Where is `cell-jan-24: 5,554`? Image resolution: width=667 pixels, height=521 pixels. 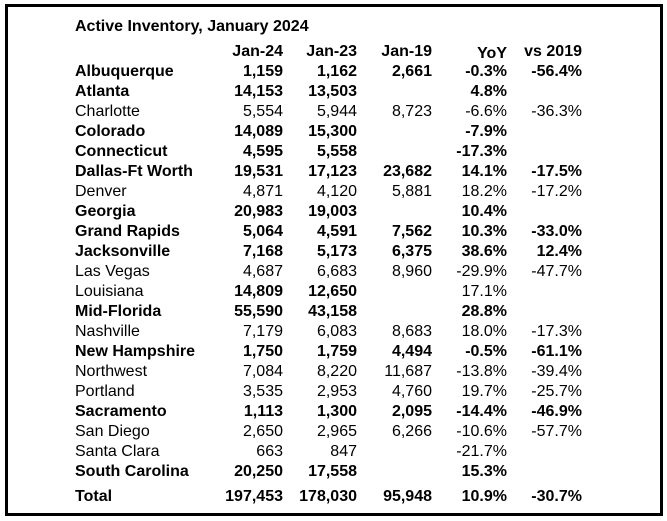
cell-jan-24: 5,554 is located at coordinates (262, 111).